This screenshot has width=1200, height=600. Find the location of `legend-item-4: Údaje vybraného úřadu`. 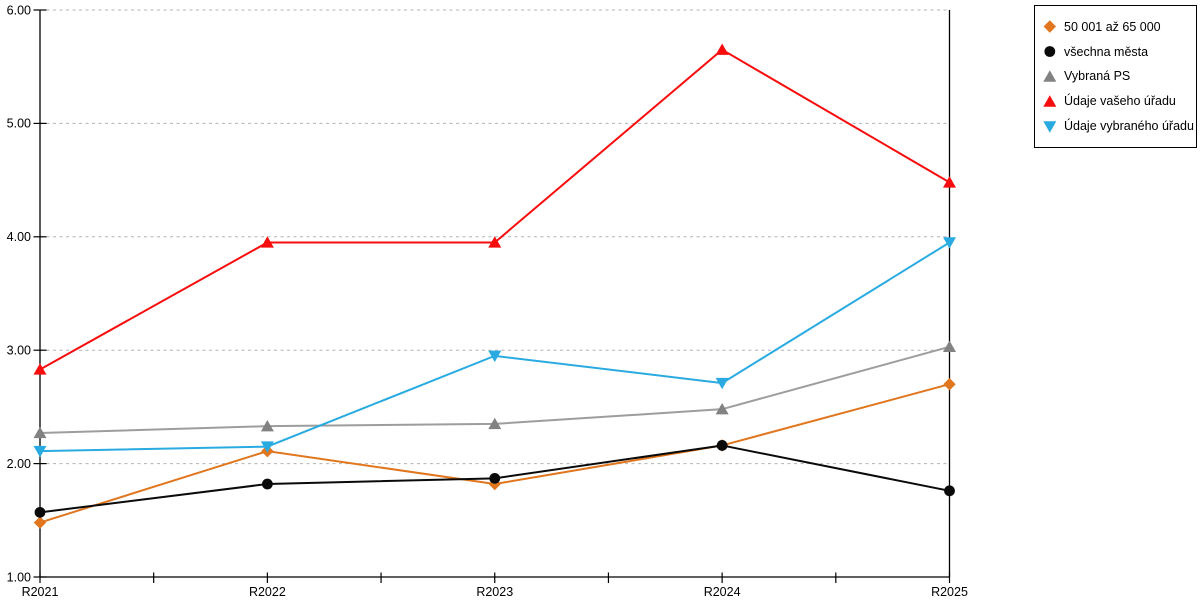

legend-item-4: Údaje vybraného úřadu is located at coordinates (1118, 126).